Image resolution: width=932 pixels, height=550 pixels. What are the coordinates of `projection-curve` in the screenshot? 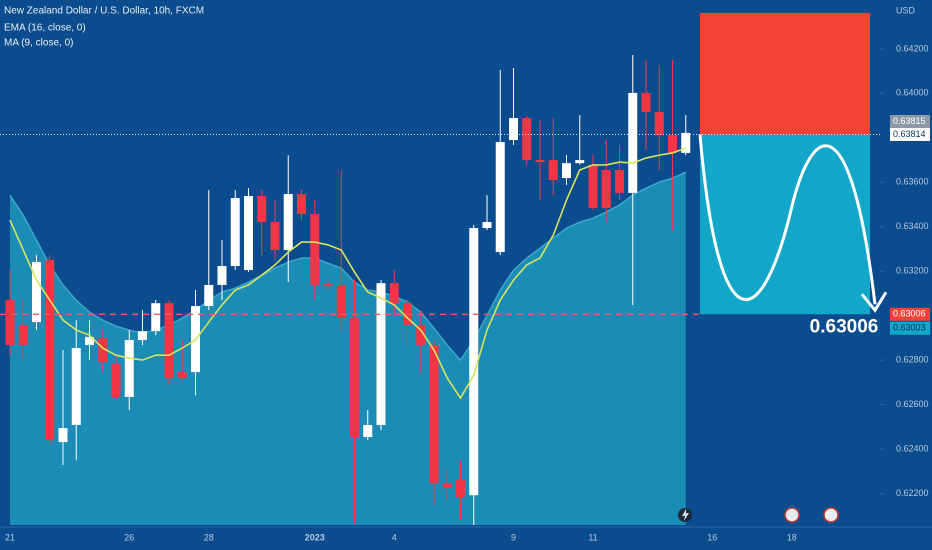 It's located at (787, 219).